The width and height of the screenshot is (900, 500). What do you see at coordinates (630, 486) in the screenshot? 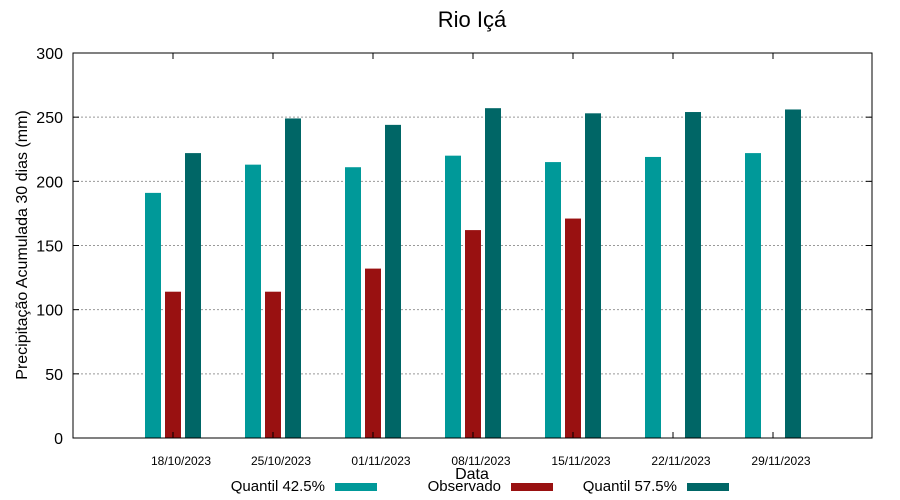
I see `legend-label: Quantil 57.5%` at bounding box center [630, 486].